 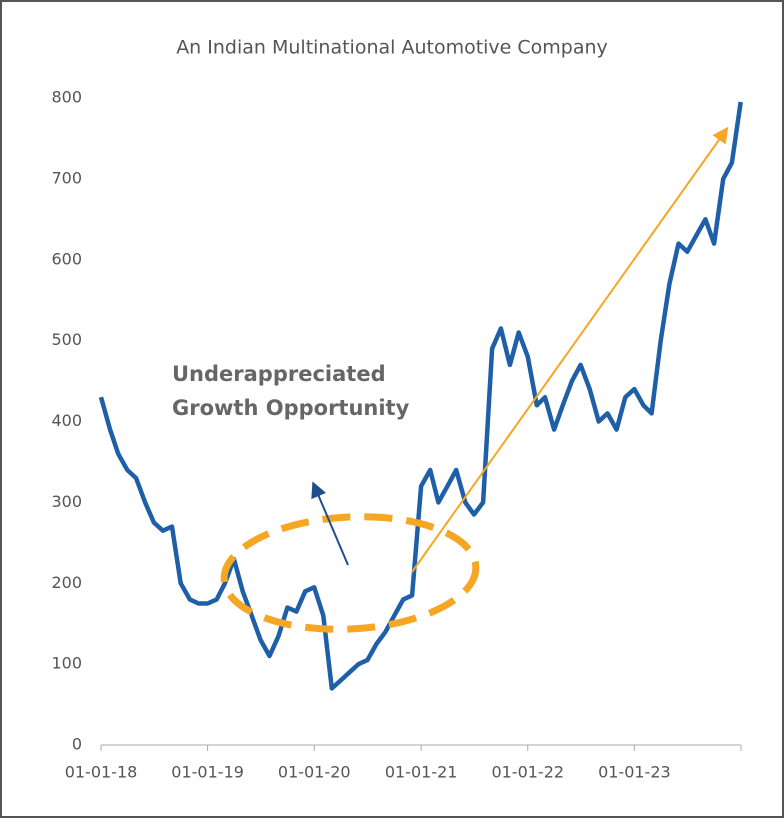 What do you see at coordinates (330, 523) in the screenshot?
I see `arrow` at bounding box center [330, 523].